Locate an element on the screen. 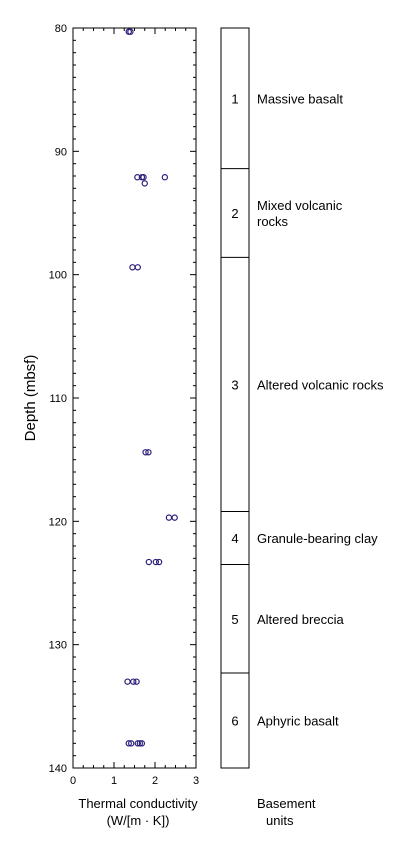 This screenshot has width=413, height=845. unit-name: Altered breccia is located at coordinates (300, 619).